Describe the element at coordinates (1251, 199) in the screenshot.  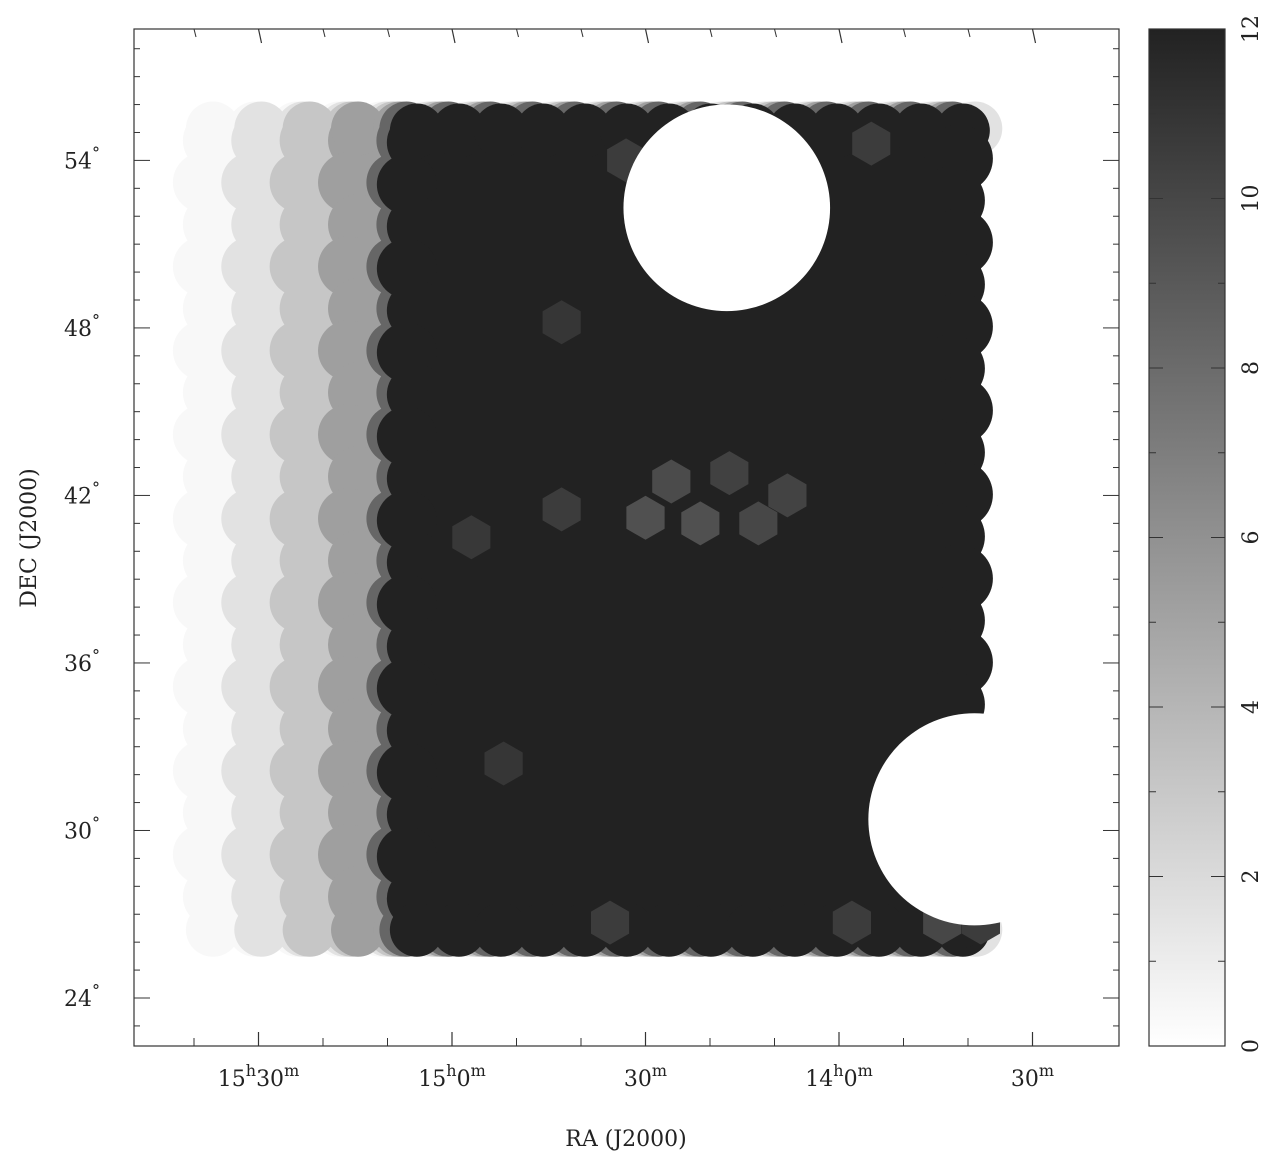
I see `colorbar-tick-label: 10` at that location.